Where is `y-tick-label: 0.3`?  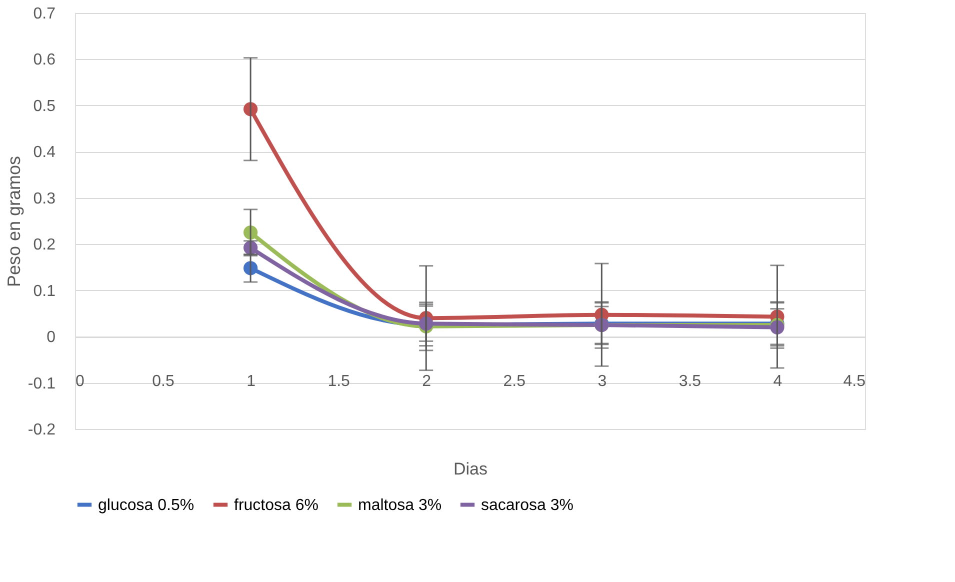
y-tick-label: 0.3 is located at coordinates (44, 199).